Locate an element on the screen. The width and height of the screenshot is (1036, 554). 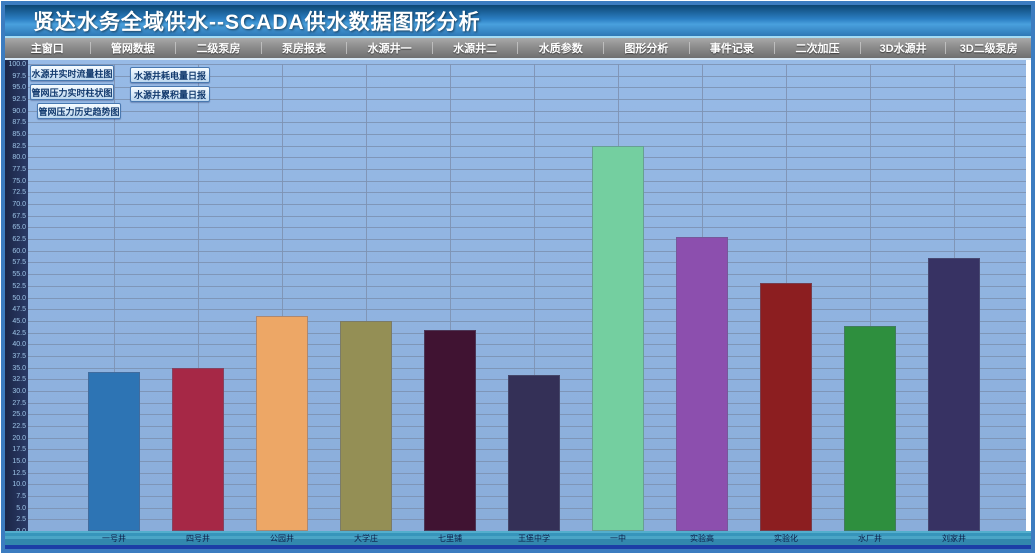
bar-四号井 is located at coordinates (198, 449).